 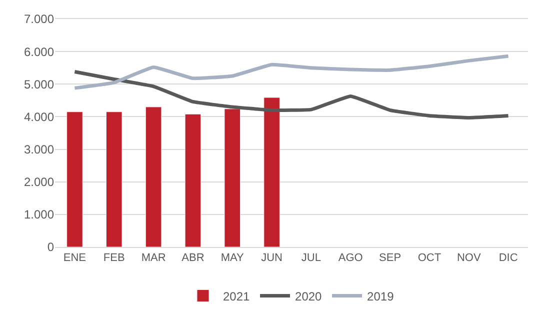 I want to click on y-tick-label: 5.000, so click(x=39, y=84).